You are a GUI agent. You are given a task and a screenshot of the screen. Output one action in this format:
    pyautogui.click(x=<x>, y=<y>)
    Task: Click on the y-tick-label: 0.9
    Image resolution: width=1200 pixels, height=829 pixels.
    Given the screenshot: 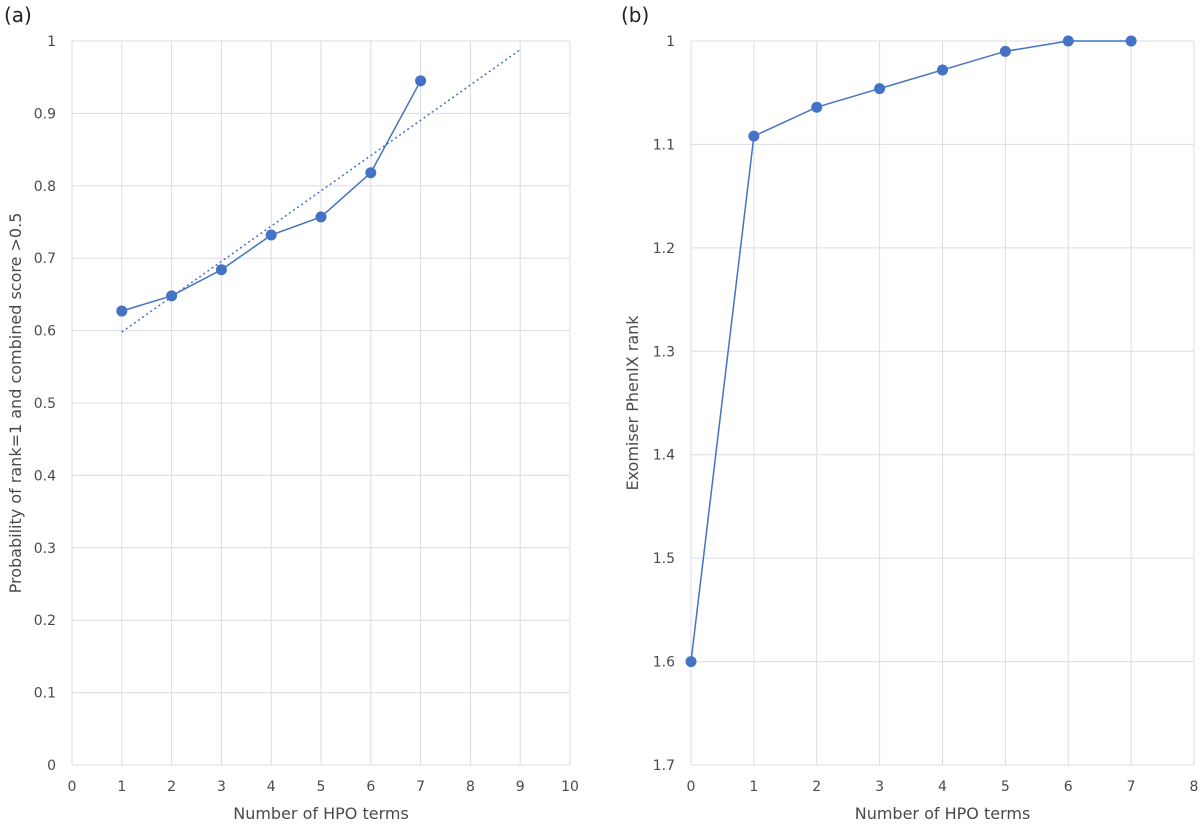 What is the action you would take?
    pyautogui.click(x=45, y=114)
    